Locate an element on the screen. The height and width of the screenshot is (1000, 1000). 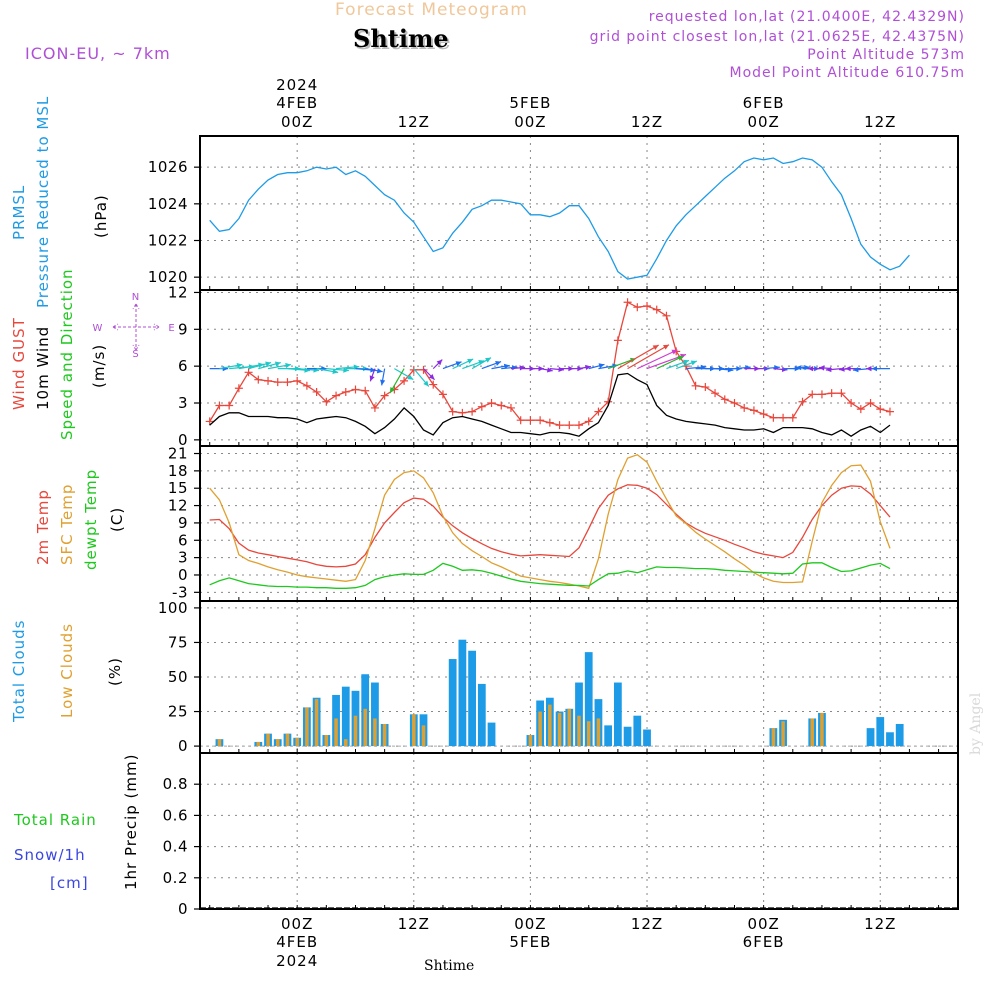
location-title: Shtime is located at coordinates (401, 38).